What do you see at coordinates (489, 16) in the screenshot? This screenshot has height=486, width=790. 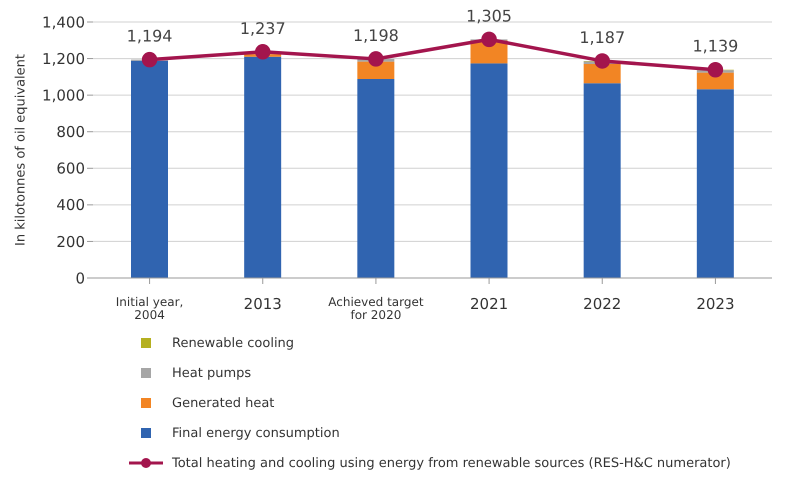 I see `data-label: 1,305` at bounding box center [489, 16].